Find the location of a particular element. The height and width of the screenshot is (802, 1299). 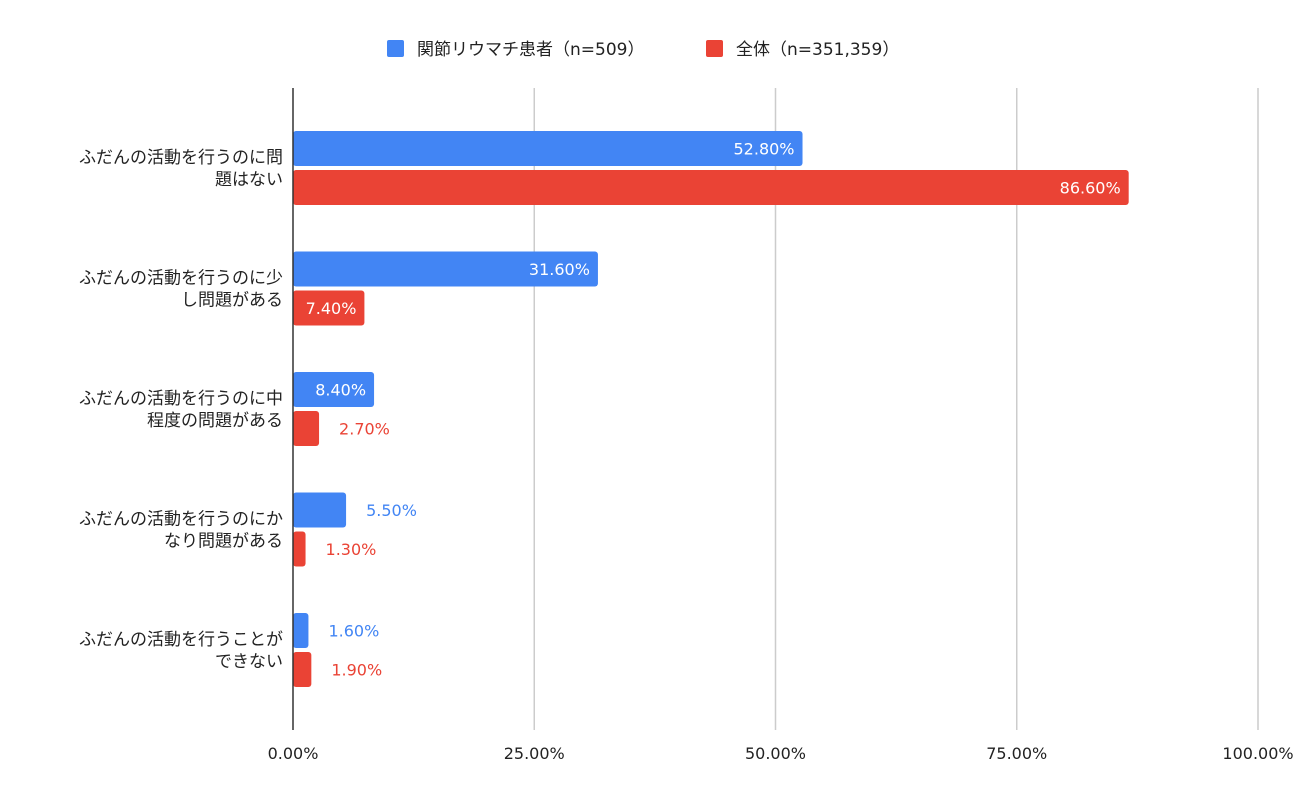

data-label: 2.70% is located at coordinates (364, 429).